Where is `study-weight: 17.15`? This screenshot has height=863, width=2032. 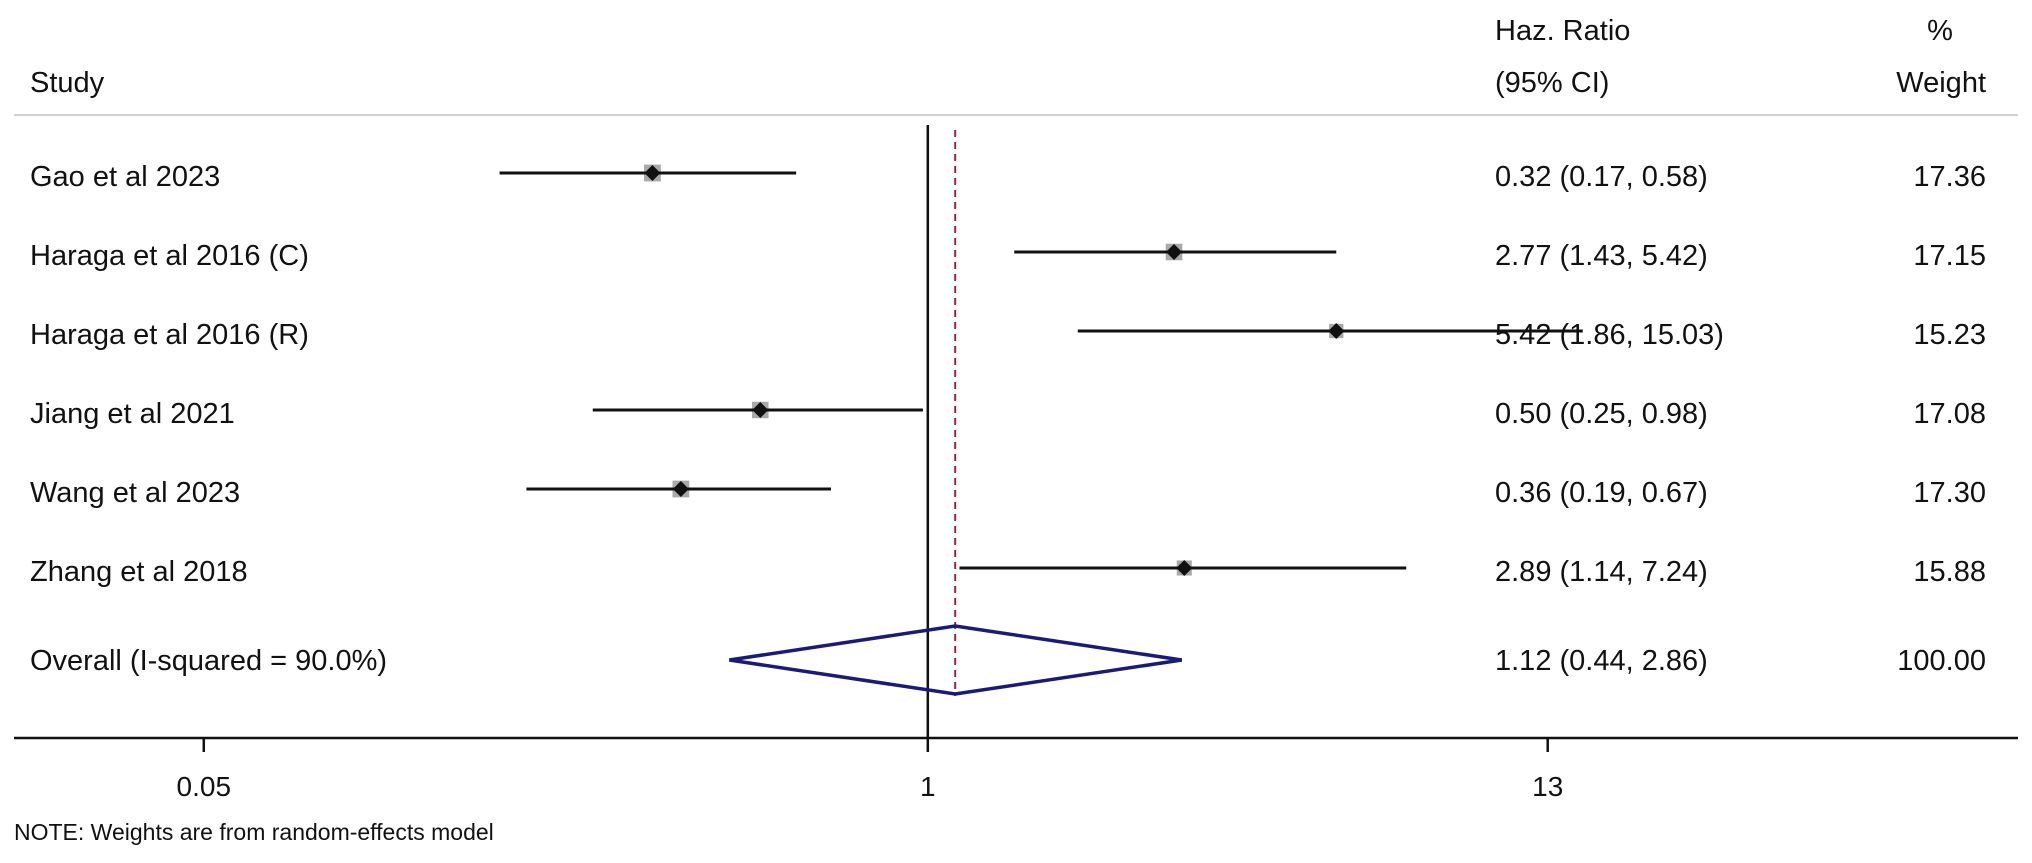 study-weight: 17.15 is located at coordinates (1949, 256).